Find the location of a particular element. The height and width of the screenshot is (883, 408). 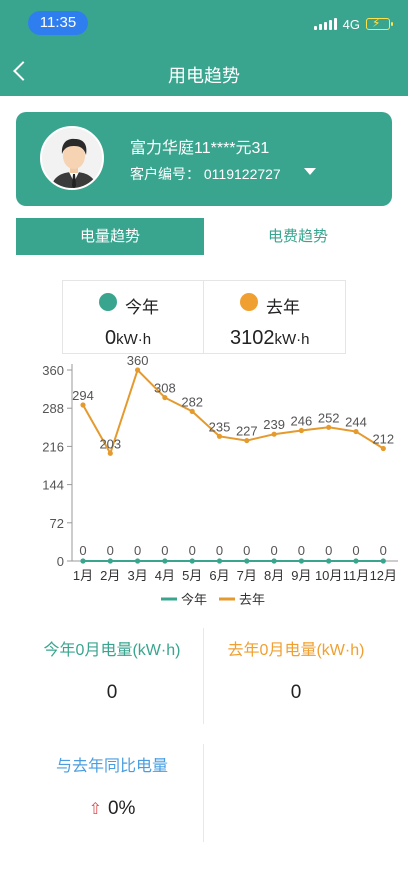

avatar is located at coordinates (72, 158).